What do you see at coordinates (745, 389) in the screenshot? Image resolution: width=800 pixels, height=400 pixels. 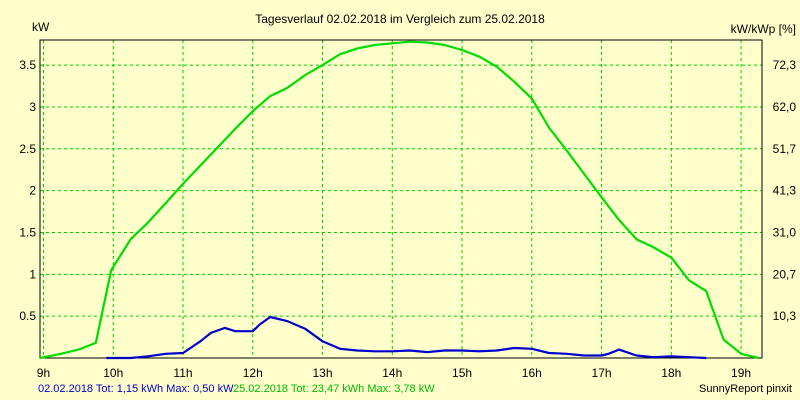 I see `brand-label: SunnyReport pinxit` at bounding box center [745, 389].